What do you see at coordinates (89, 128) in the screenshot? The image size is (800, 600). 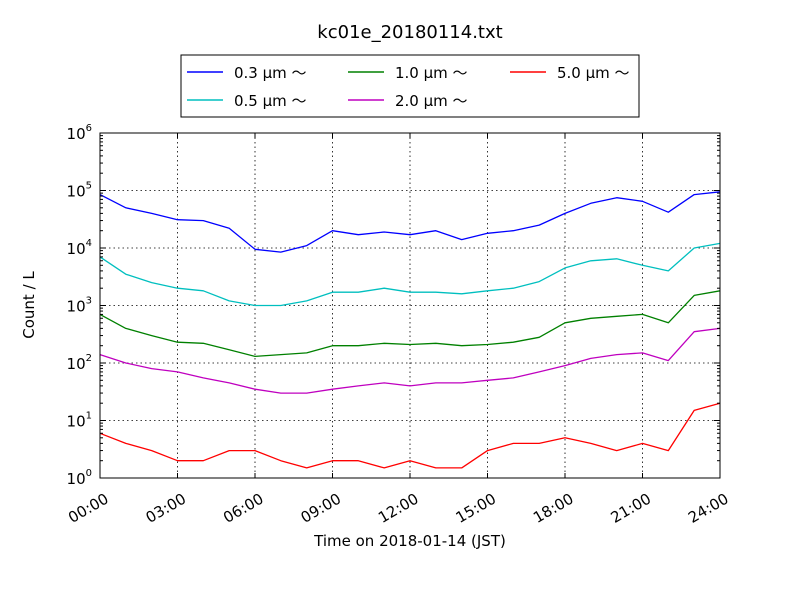 I see `y-tick-exponent: 6` at bounding box center [89, 128].